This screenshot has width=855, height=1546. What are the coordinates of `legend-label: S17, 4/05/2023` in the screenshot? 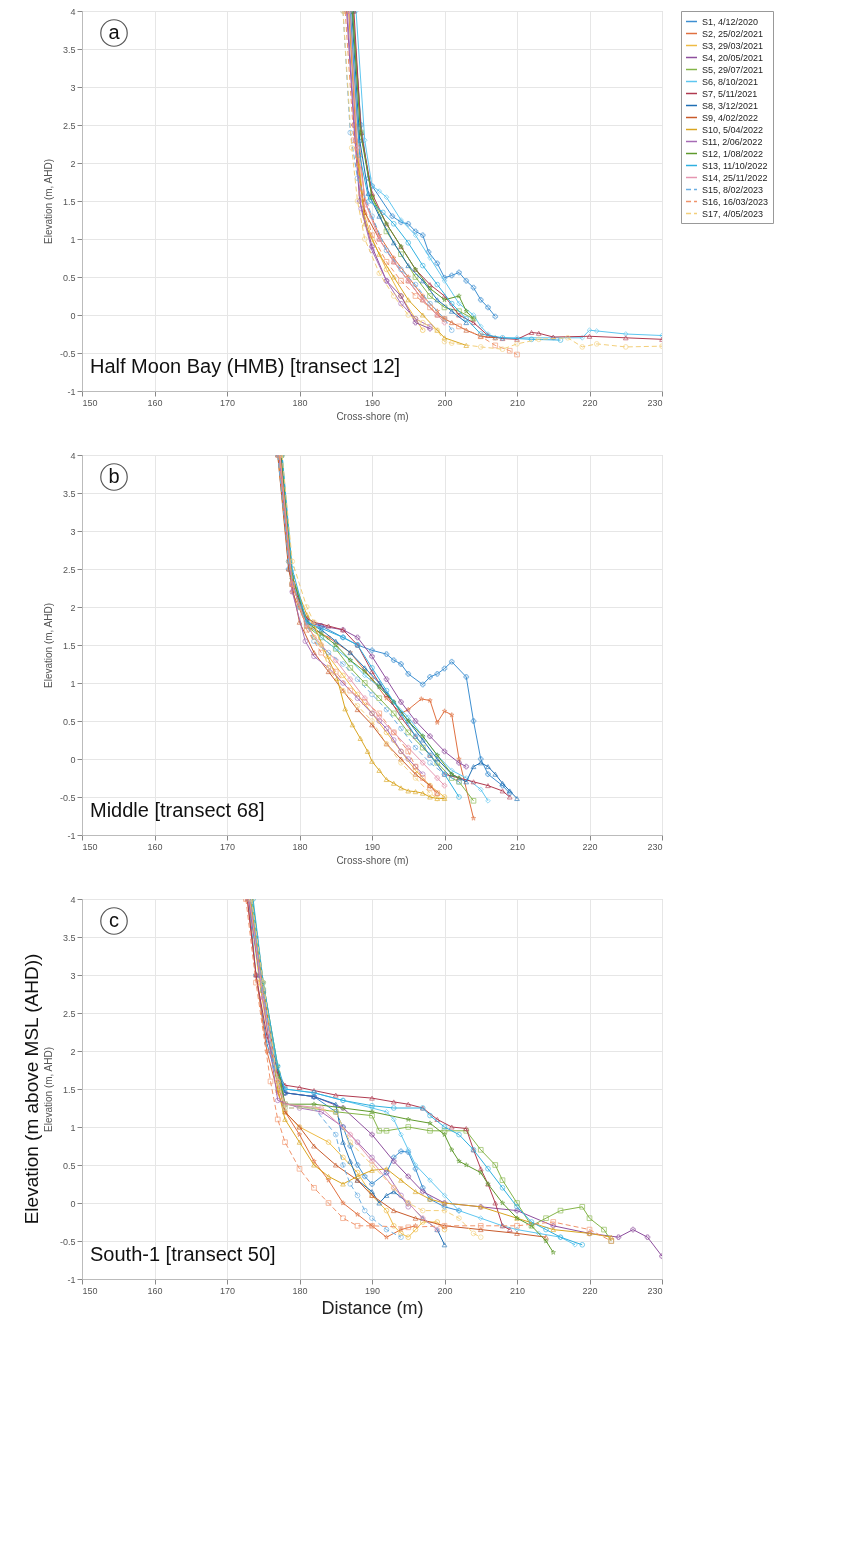 It's located at (733, 213).